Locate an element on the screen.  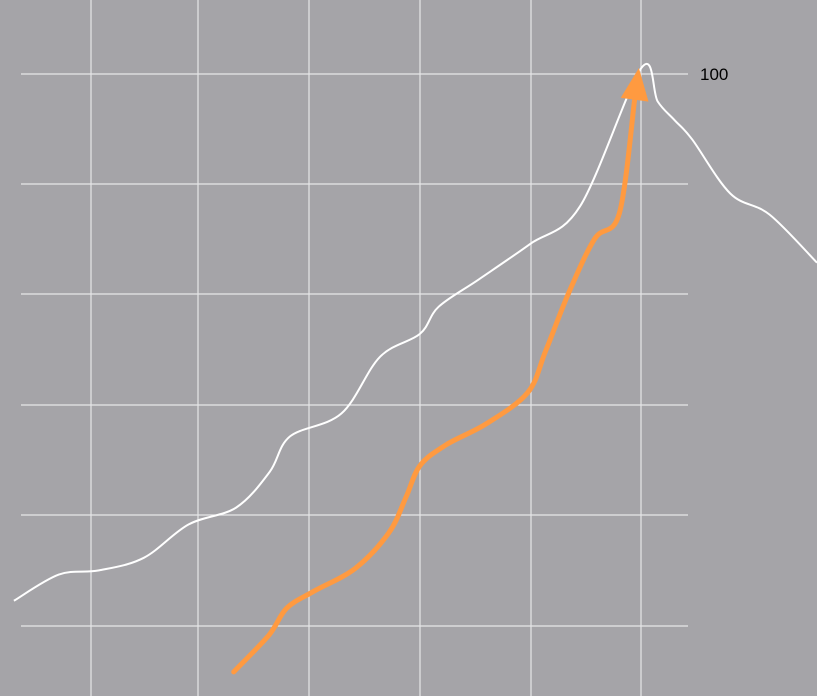
y-tick-label-100: 100 is located at coordinates (714, 74).